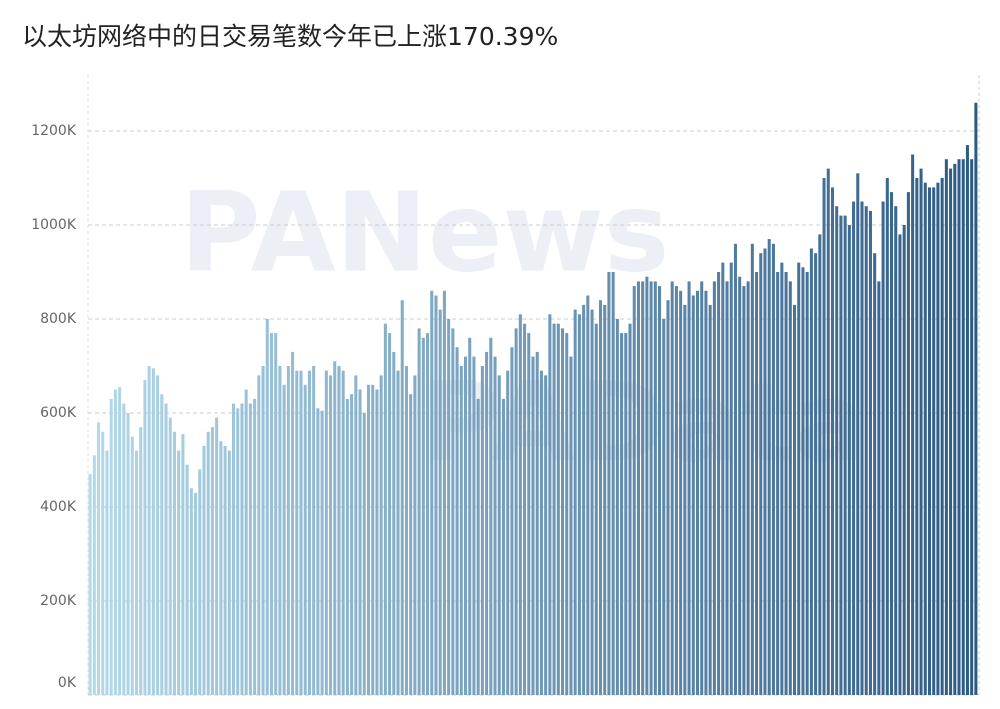 This screenshot has height=709, width=1000. I want to click on chart-title: 以太坊网络中的日交易笔数今年已上涨170.39%, so click(290, 36).